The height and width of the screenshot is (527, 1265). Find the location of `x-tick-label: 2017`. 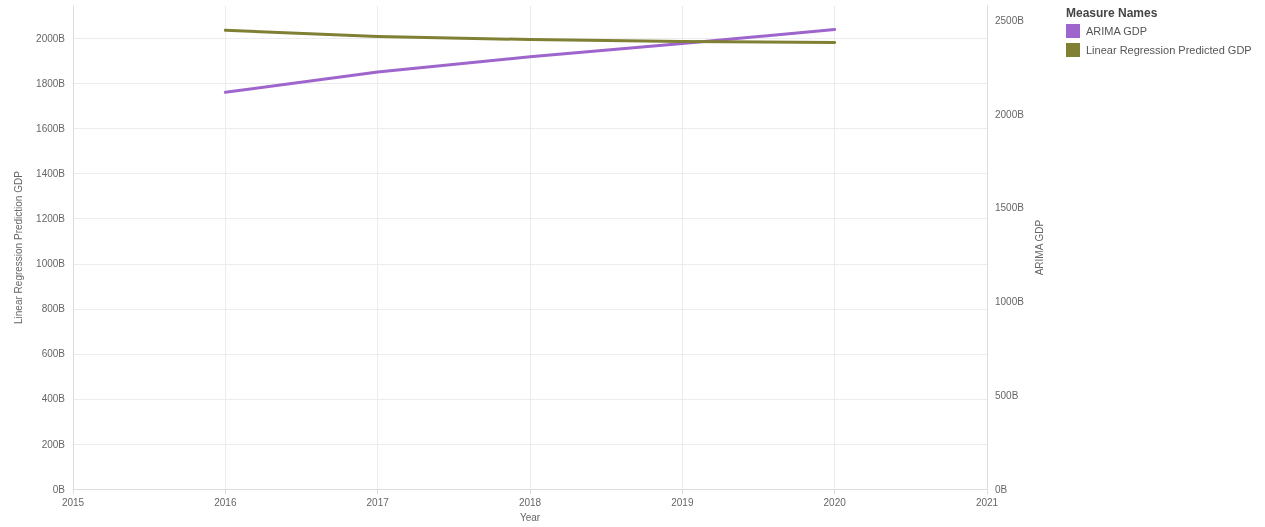

x-tick-label: 2017 is located at coordinates (378, 502).